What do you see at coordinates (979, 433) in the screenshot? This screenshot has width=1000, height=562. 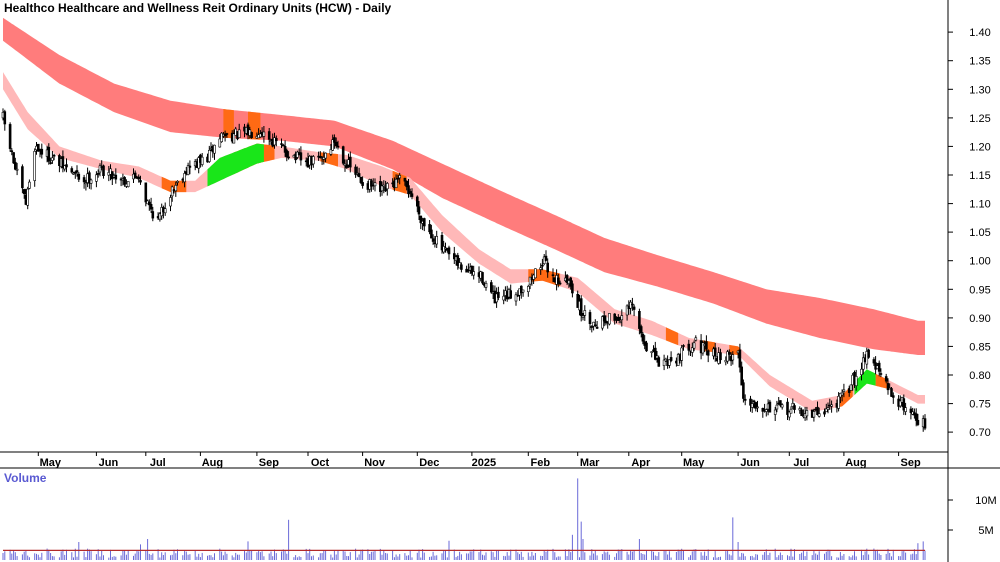 I see `price-tick-label: 0.70` at bounding box center [979, 433].